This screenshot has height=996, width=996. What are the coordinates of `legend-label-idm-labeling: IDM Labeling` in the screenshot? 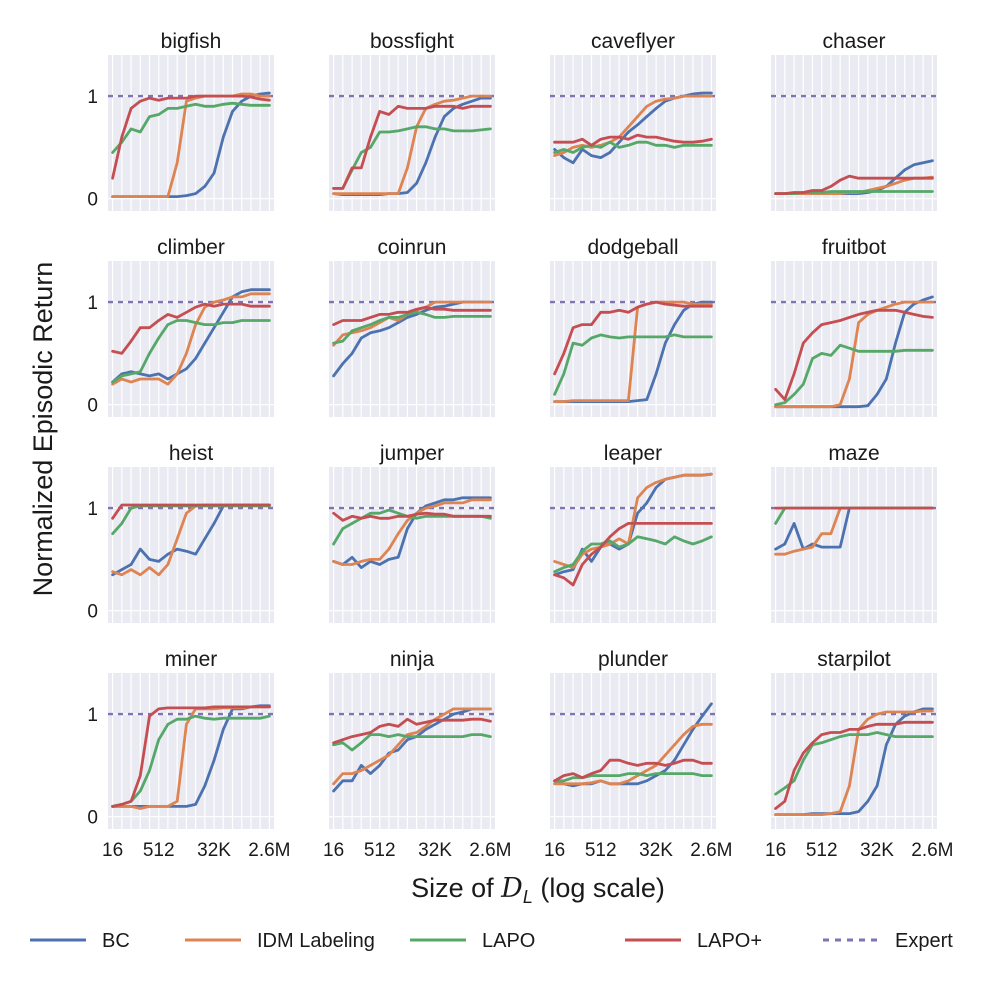 It's located at (316, 941).